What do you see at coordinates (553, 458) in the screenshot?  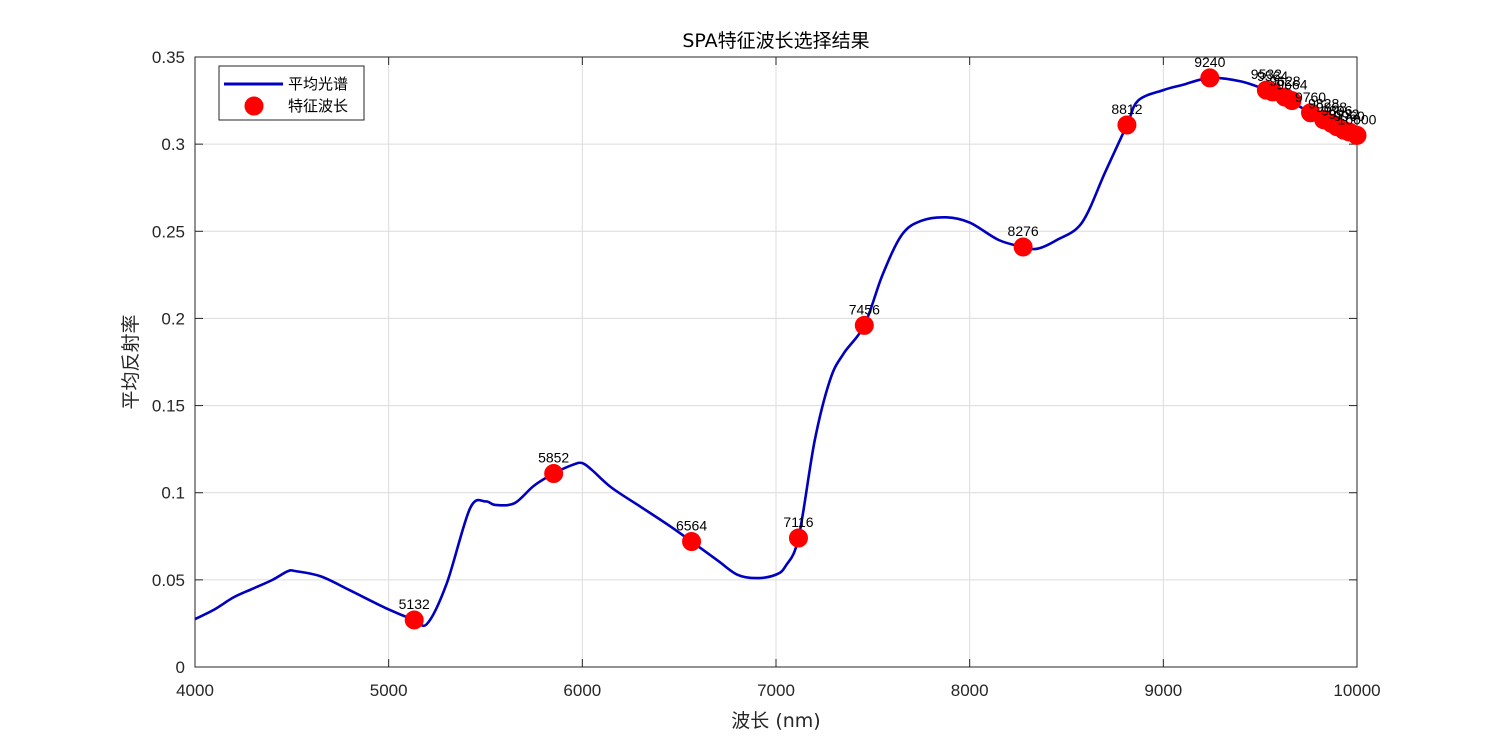 I see `feature-wavelength-label: 5852` at bounding box center [553, 458].